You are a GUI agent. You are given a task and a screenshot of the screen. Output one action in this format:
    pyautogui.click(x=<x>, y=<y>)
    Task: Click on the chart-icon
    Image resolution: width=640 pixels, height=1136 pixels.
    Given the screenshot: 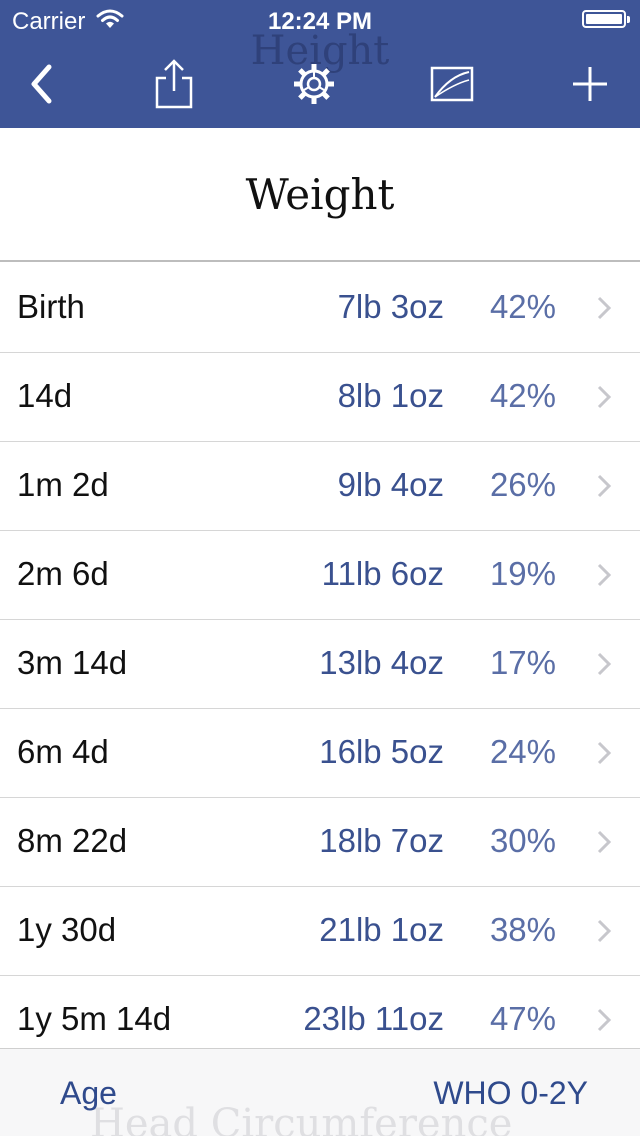 What is the action you would take?
    pyautogui.click(x=452, y=84)
    